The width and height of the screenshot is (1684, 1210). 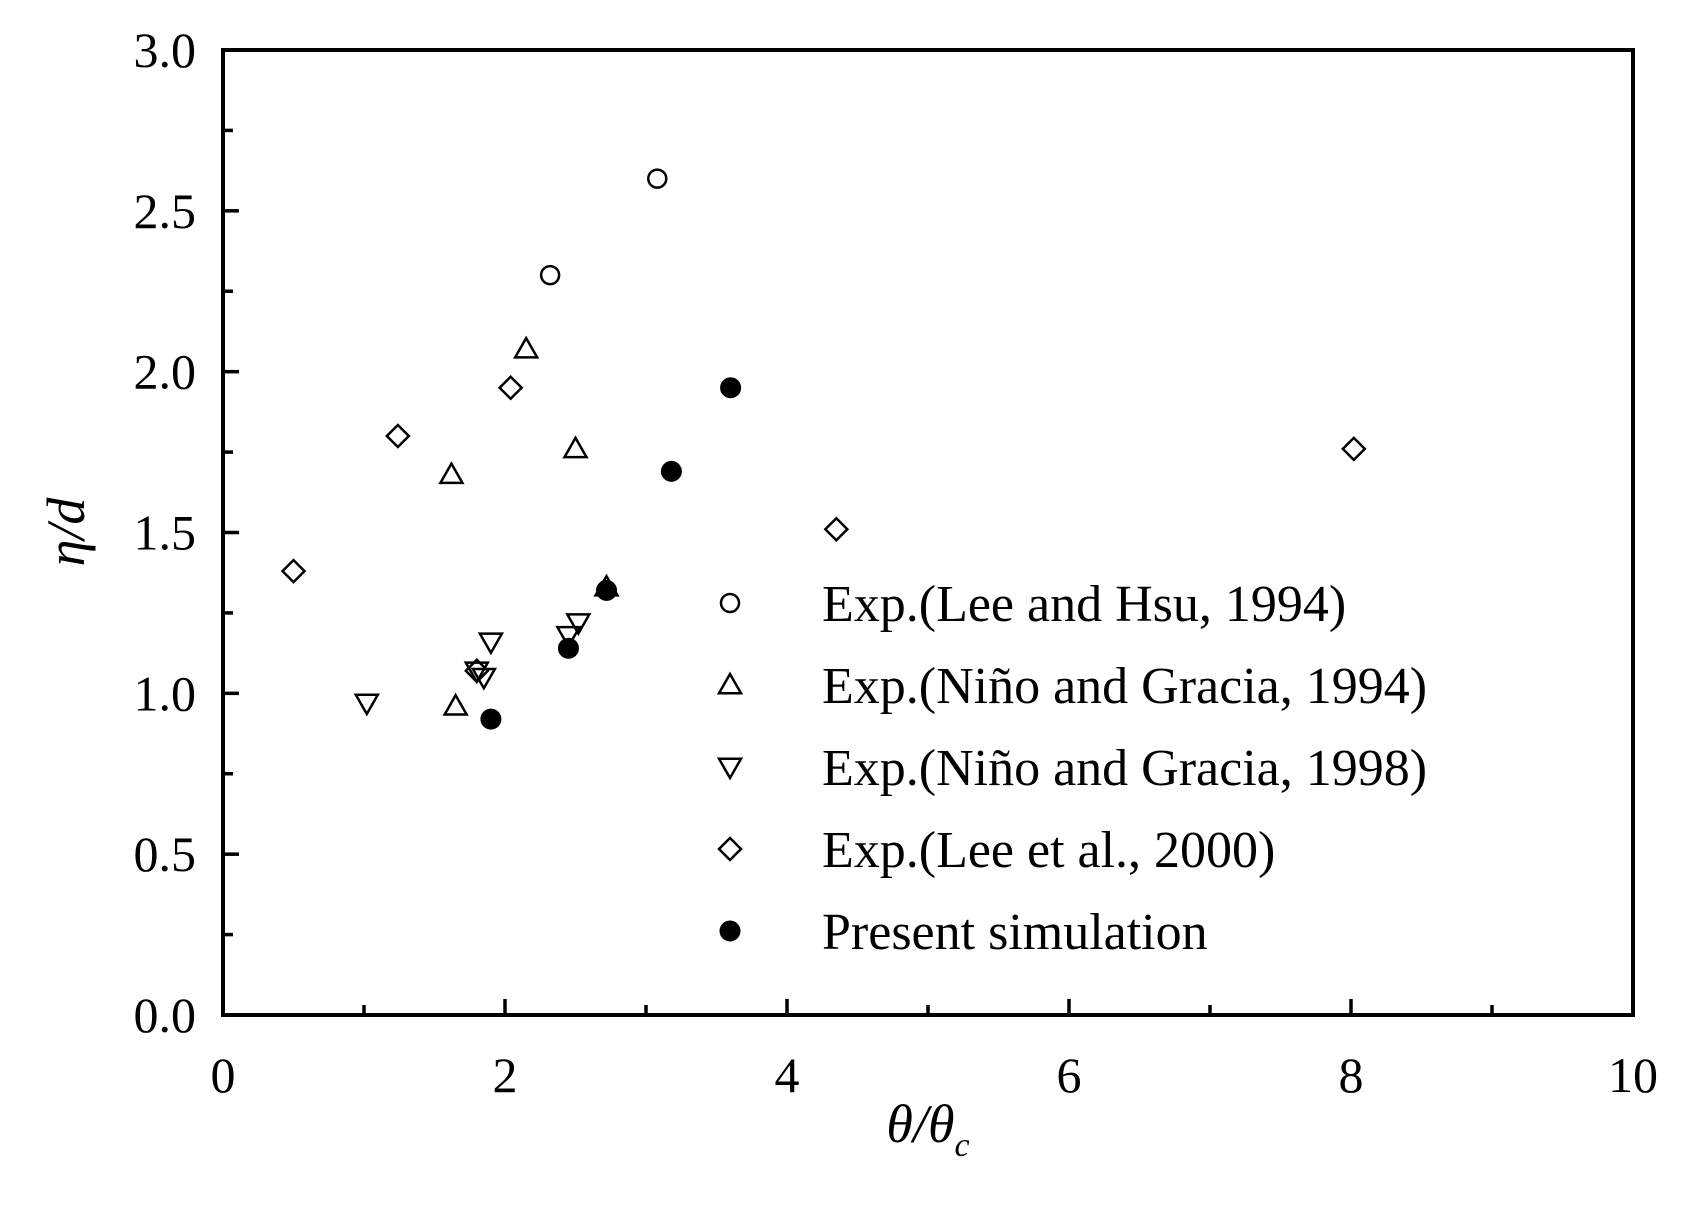 I want to click on x-tick-label: 10, so click(x=1633, y=1075).